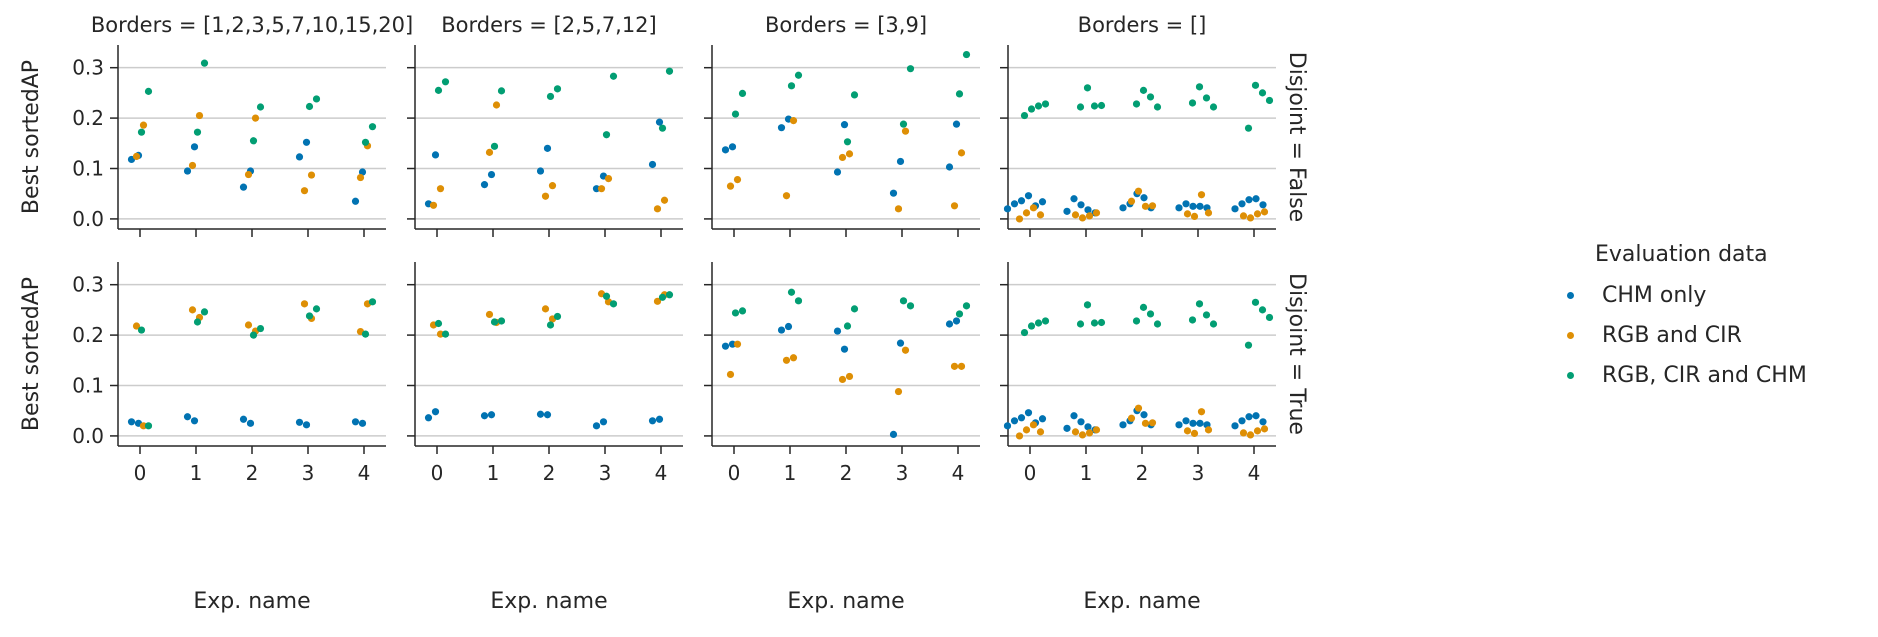  What do you see at coordinates (1296, 137) in the screenshot?
I see `facet-row-title: Disjoint = False` at bounding box center [1296, 137].